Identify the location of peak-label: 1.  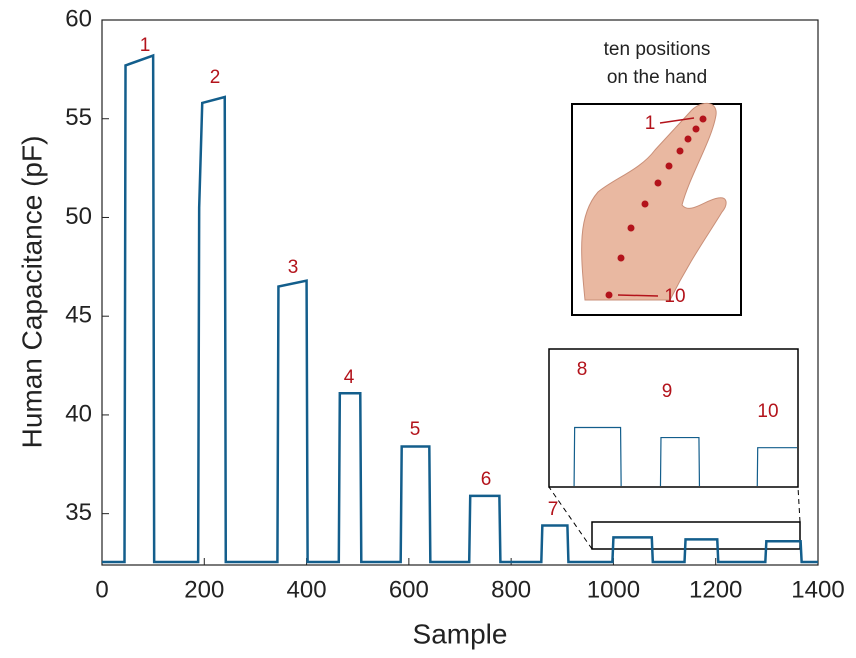
(145, 45).